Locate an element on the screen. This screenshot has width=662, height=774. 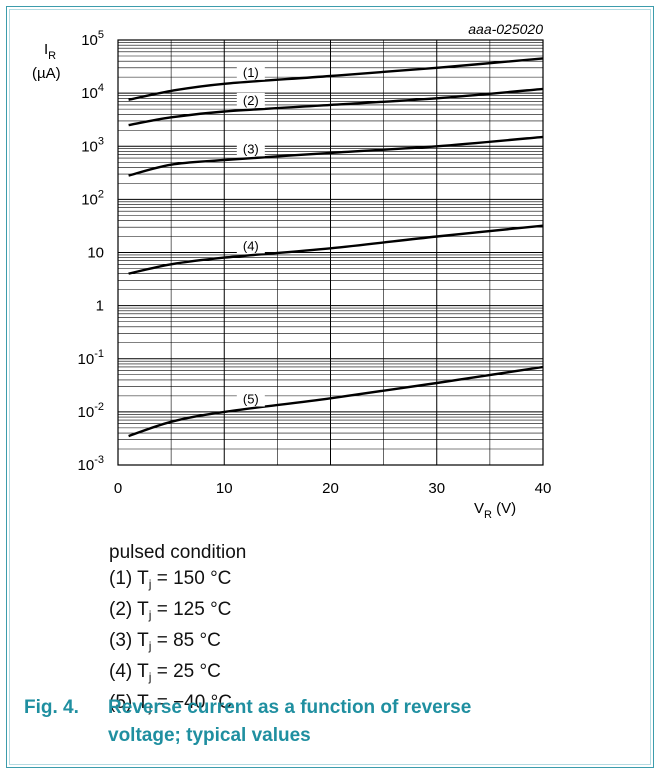
figure-number: Fig. 4. is located at coordinates (51, 707).